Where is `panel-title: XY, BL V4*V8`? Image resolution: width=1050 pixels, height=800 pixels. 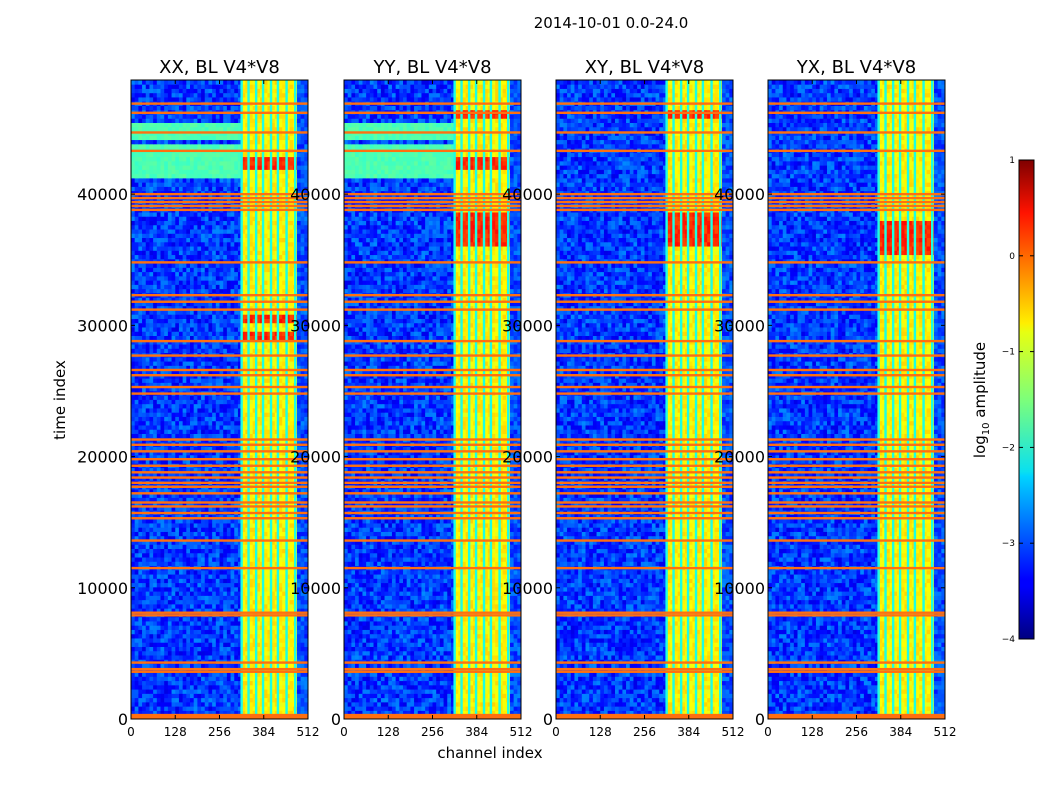 panel-title: XY, BL V4*V8 is located at coordinates (644, 67).